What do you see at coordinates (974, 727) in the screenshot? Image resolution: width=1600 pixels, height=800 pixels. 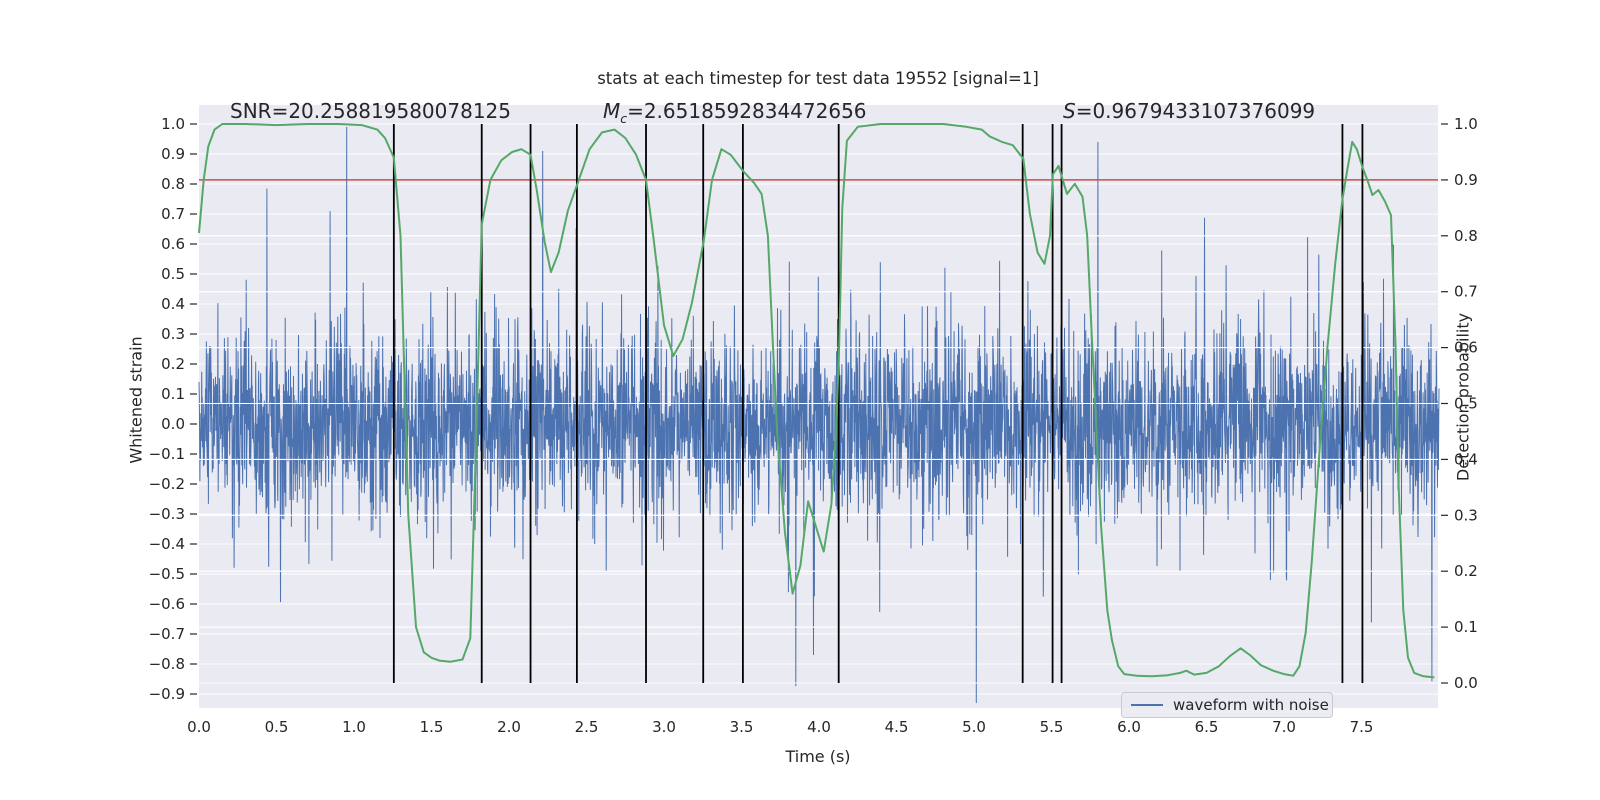 I see `x-tick-label: 5.0` at bounding box center [974, 727].